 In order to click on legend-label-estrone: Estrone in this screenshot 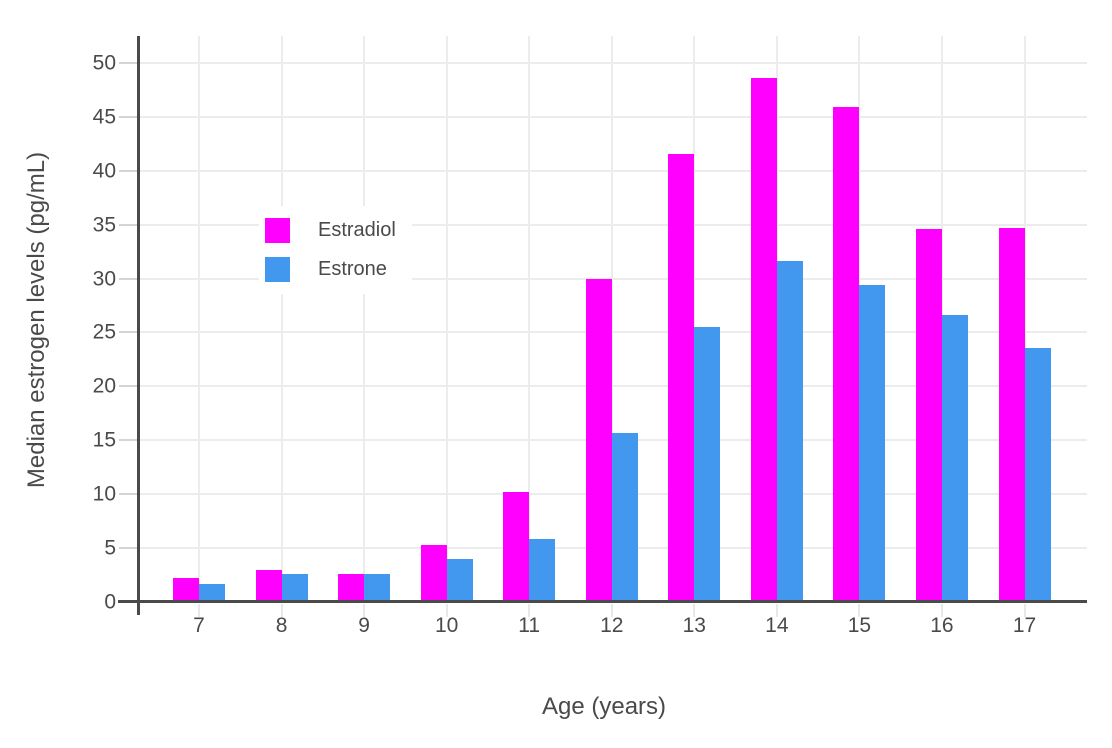, I will do `click(352, 269)`.